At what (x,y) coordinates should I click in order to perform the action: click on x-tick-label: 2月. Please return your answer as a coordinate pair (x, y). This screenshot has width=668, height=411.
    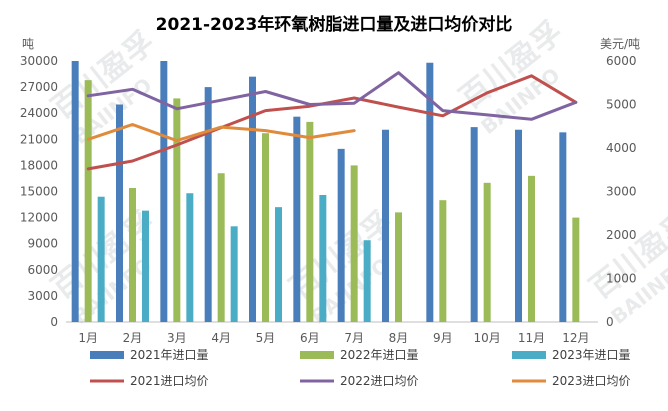
    Looking at the image, I should click on (133, 338).